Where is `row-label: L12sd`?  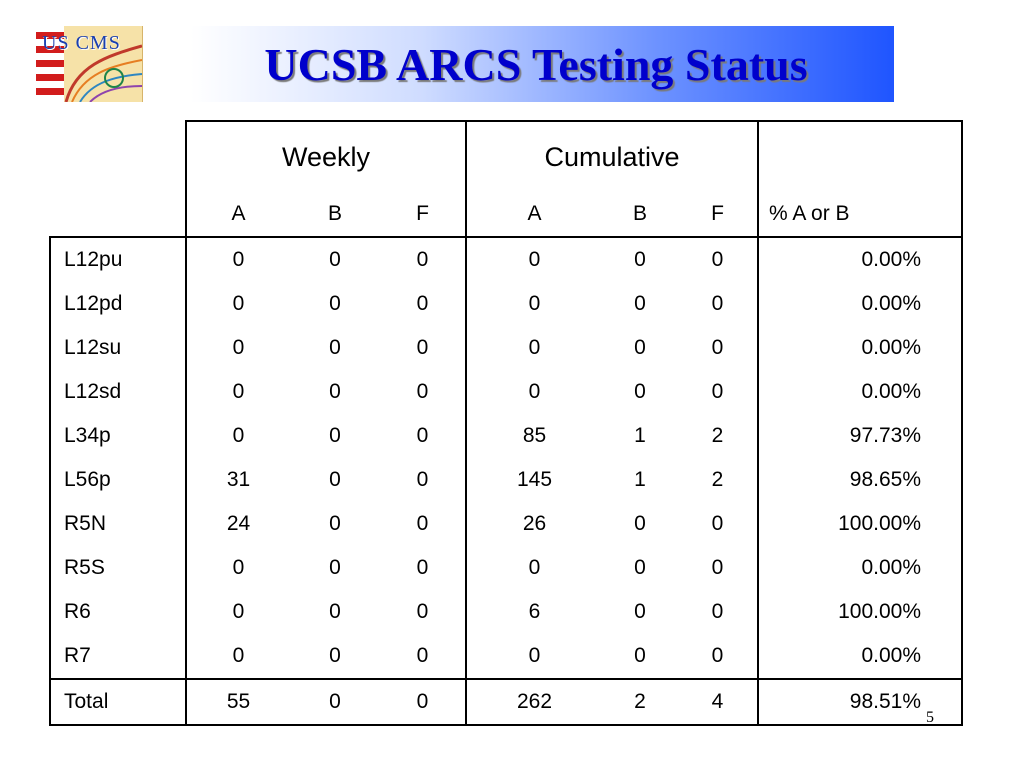
row-label: L12sd is located at coordinates (117, 392).